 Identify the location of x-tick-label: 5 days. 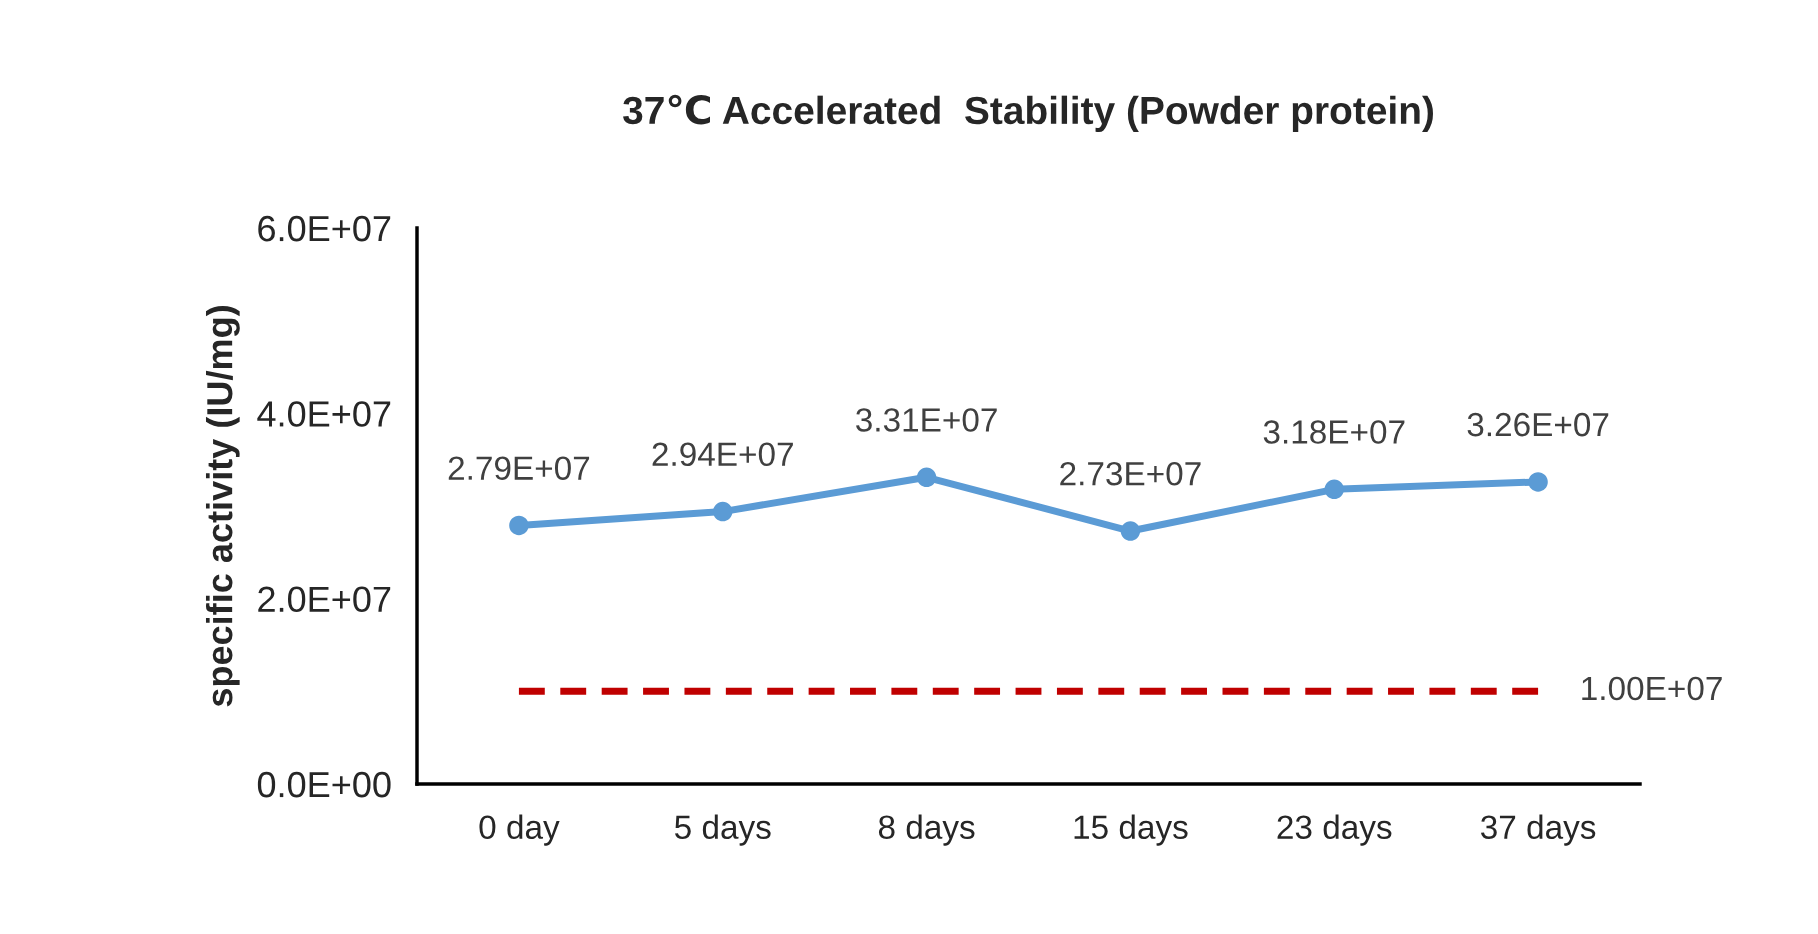
(722, 830).